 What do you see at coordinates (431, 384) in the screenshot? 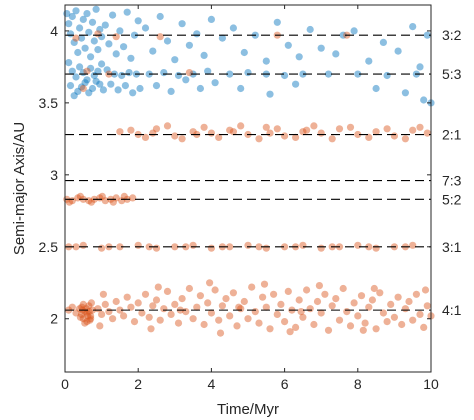
I see `x-tick-label: 10` at bounding box center [431, 384].